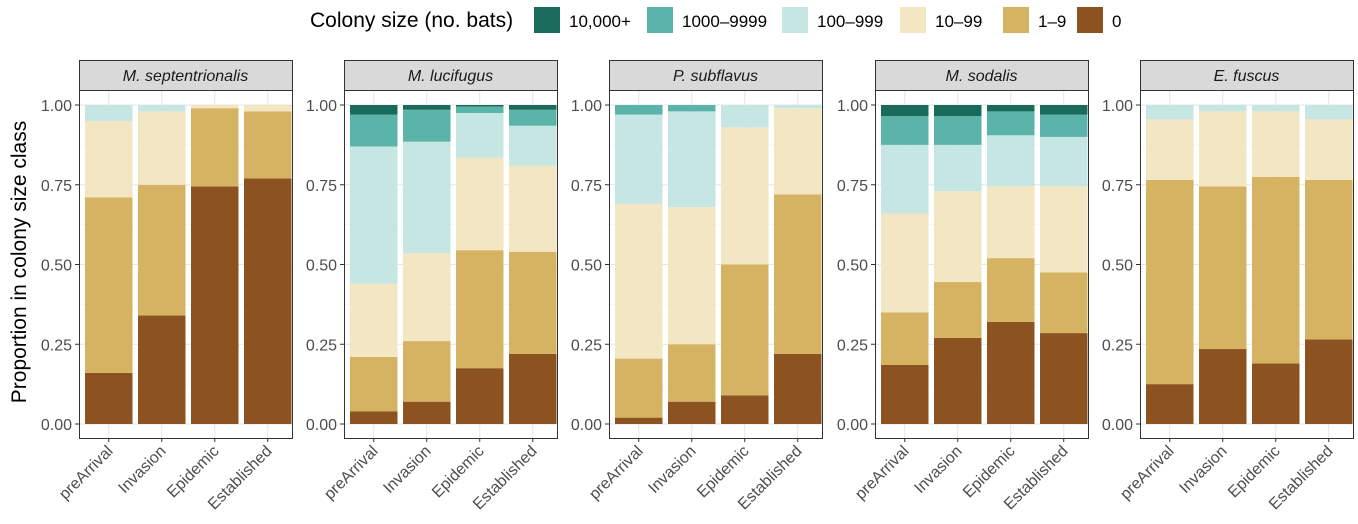  What do you see at coordinates (1247, 76) in the screenshot?
I see `facet-title: E. fuscus` at bounding box center [1247, 76].